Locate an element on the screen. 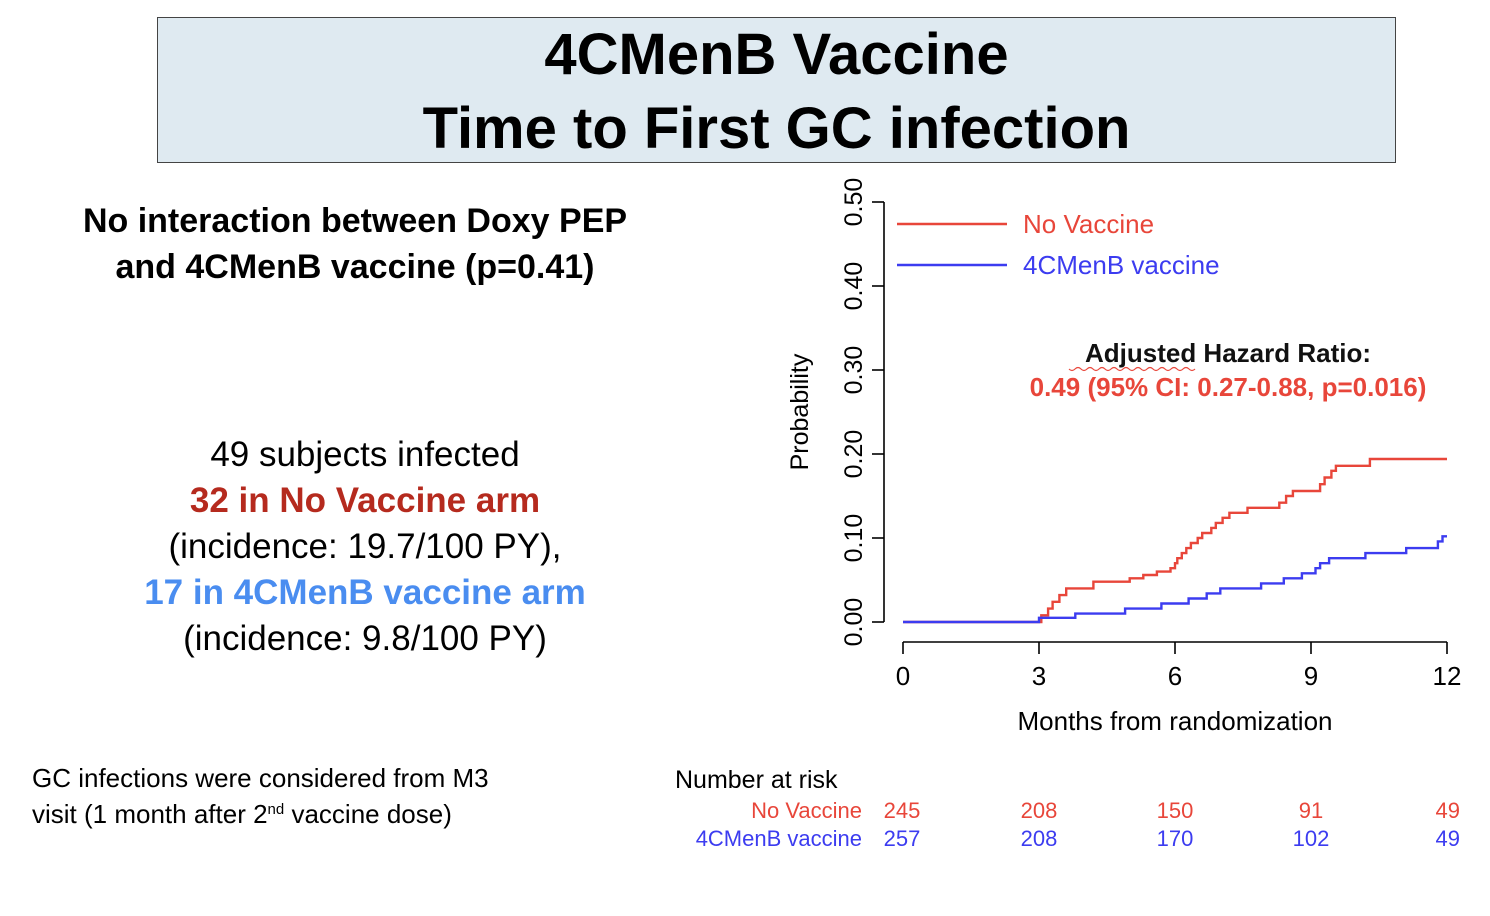 This screenshot has height=916, width=1490. y-tick-label: 0.30 is located at coordinates (854, 370).